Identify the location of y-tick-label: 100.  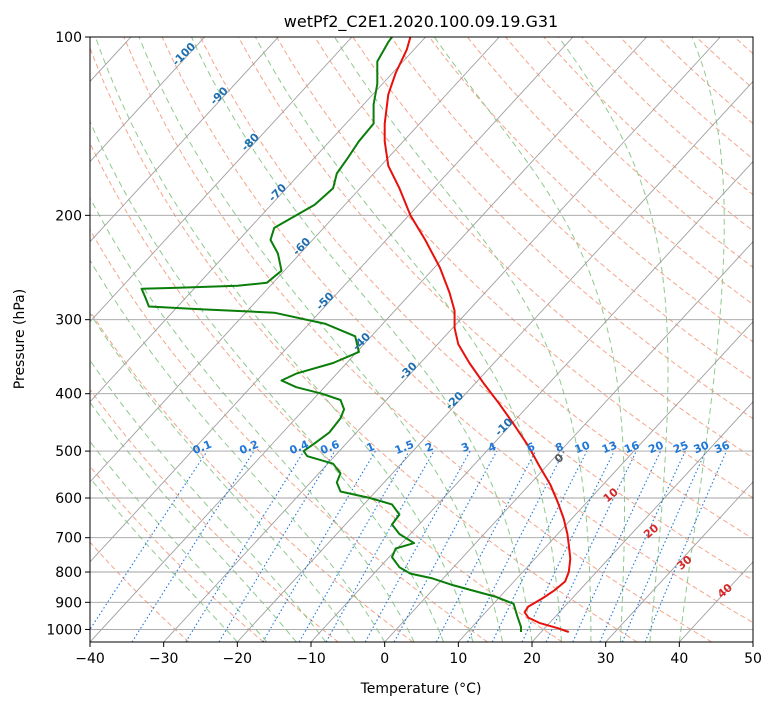
(68, 38).